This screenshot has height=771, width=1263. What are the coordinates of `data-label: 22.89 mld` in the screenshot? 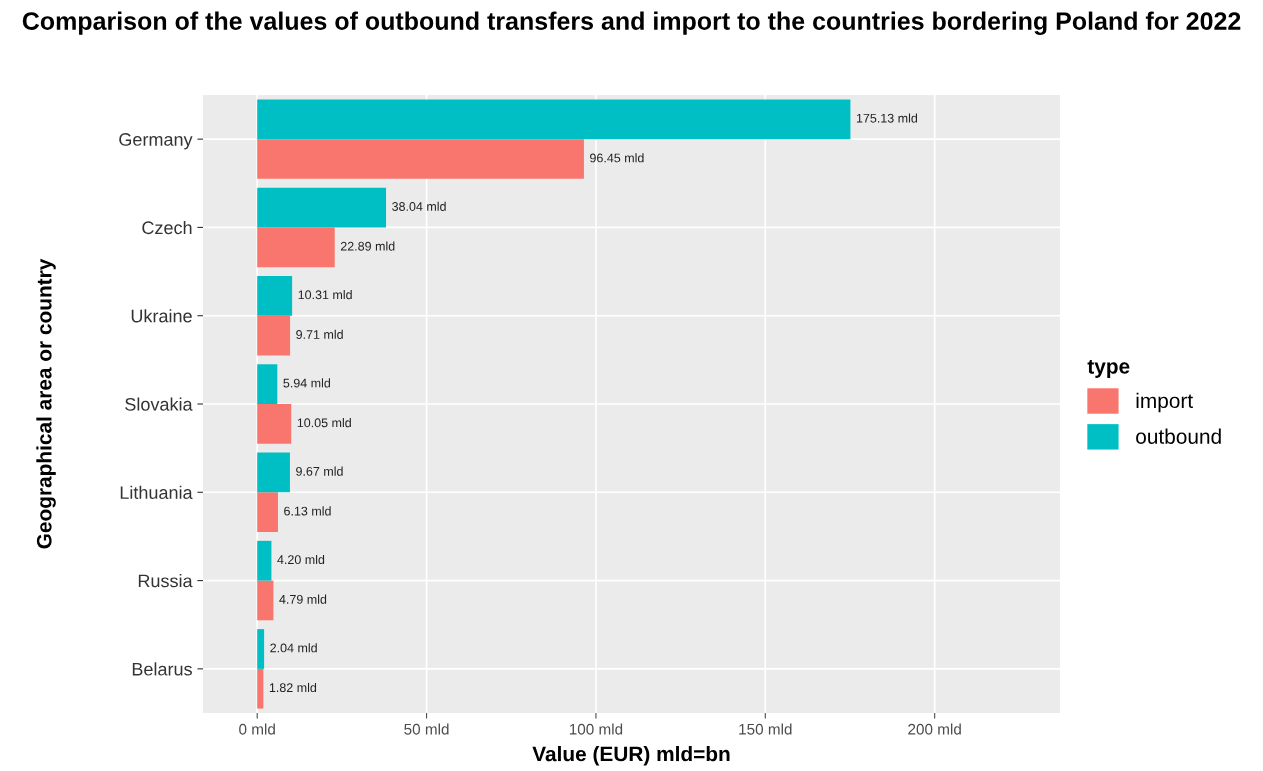 It's located at (367, 246).